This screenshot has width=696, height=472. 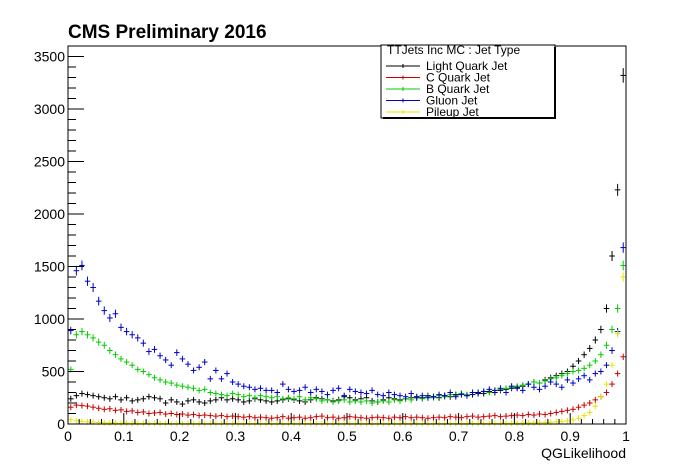 I want to click on chart-title: CMS Preliminary 2016, so click(x=167, y=32).